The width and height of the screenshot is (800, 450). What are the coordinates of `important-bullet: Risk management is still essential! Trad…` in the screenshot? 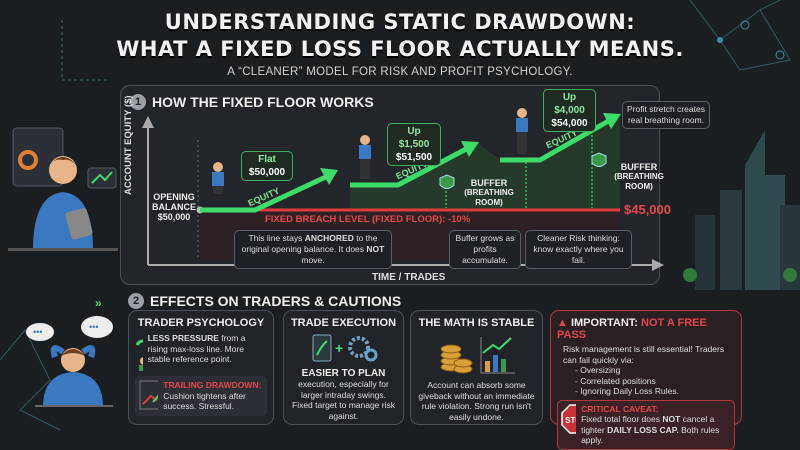 It's located at (644, 354).